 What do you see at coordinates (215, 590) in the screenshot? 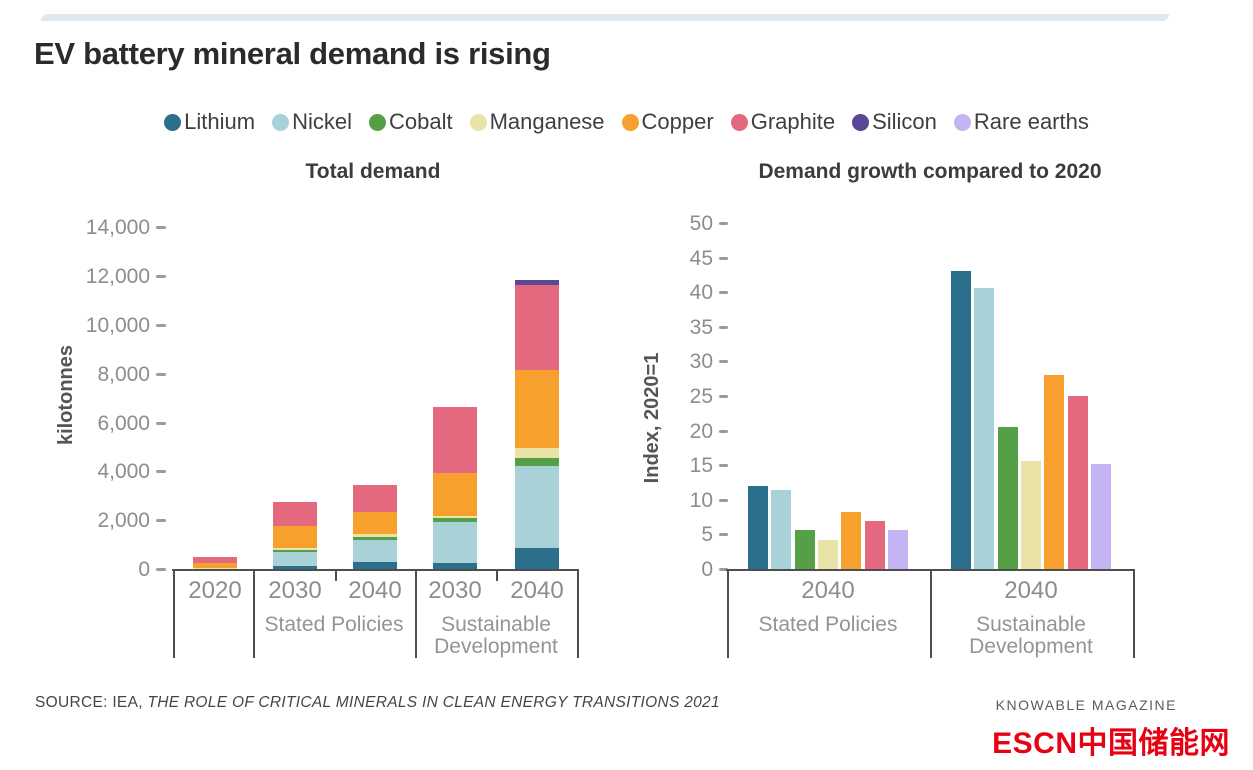
I see `x-year-label: 2020` at bounding box center [215, 590].